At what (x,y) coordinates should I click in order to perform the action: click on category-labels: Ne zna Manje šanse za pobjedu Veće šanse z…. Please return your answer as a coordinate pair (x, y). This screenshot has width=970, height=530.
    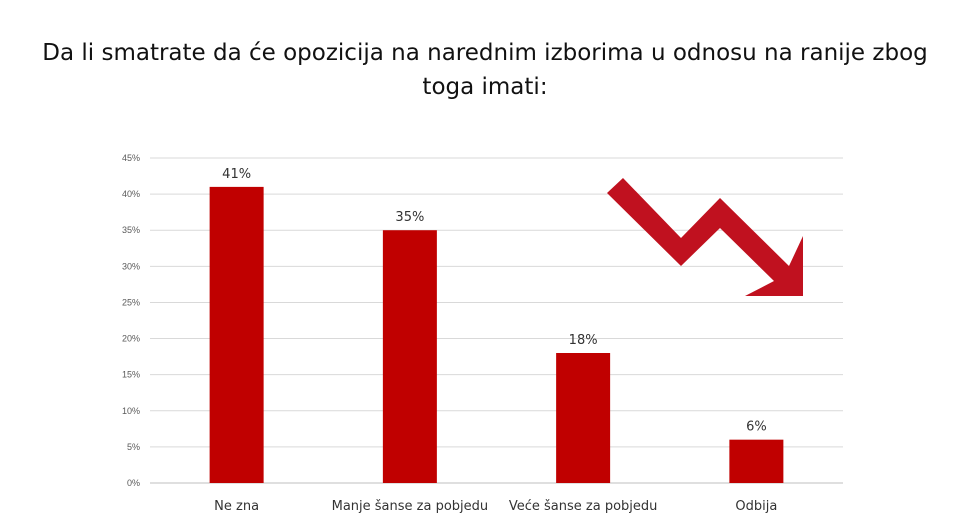
    Looking at the image, I should click on (495, 506).